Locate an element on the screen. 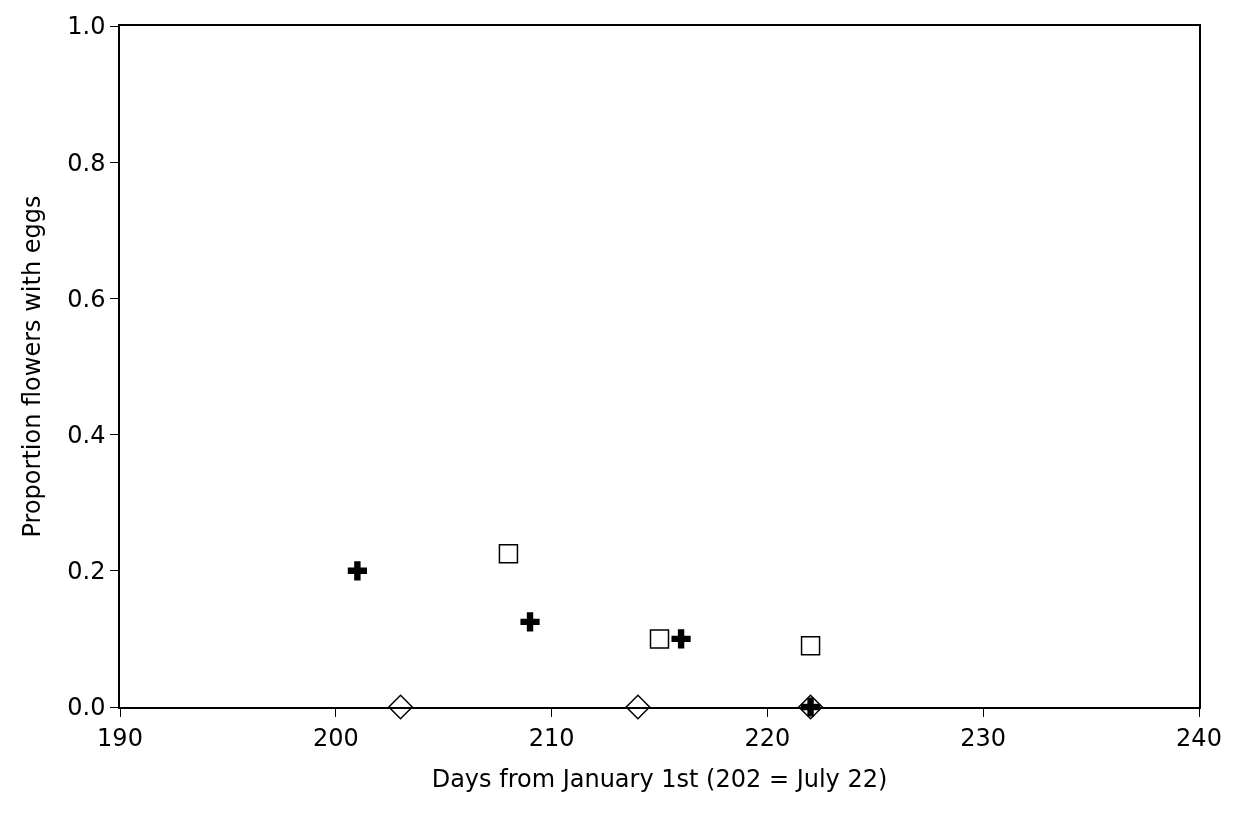 This screenshot has height=817, width=1234. x-axis-title: Days from January 1st (202 = July 22) is located at coordinates (659, 779).